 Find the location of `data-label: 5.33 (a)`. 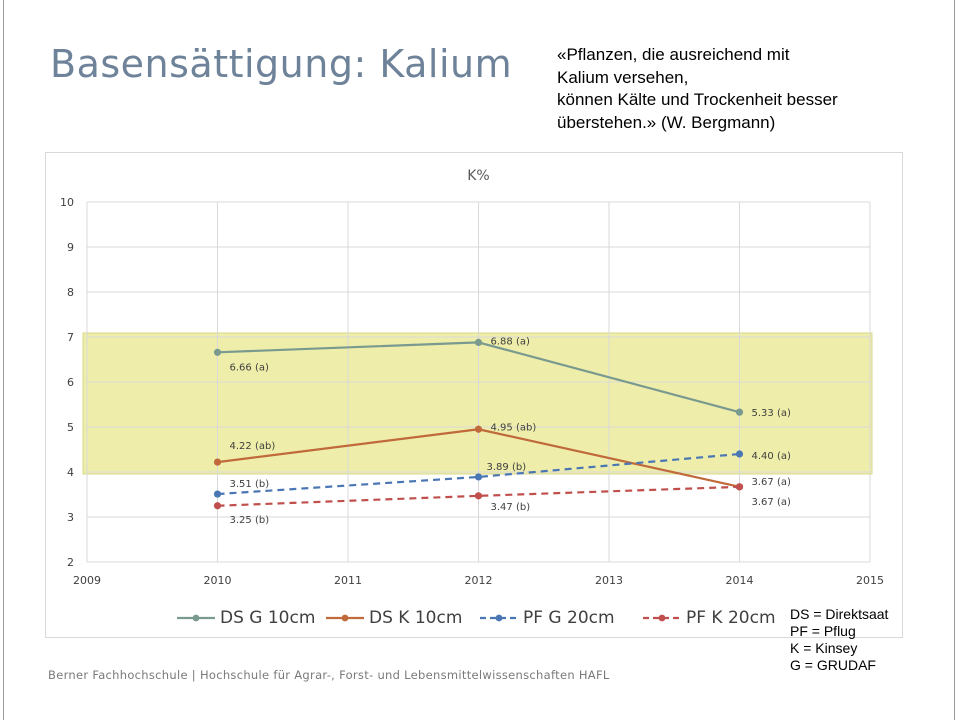

data-label: 5.33 (a) is located at coordinates (771, 413).